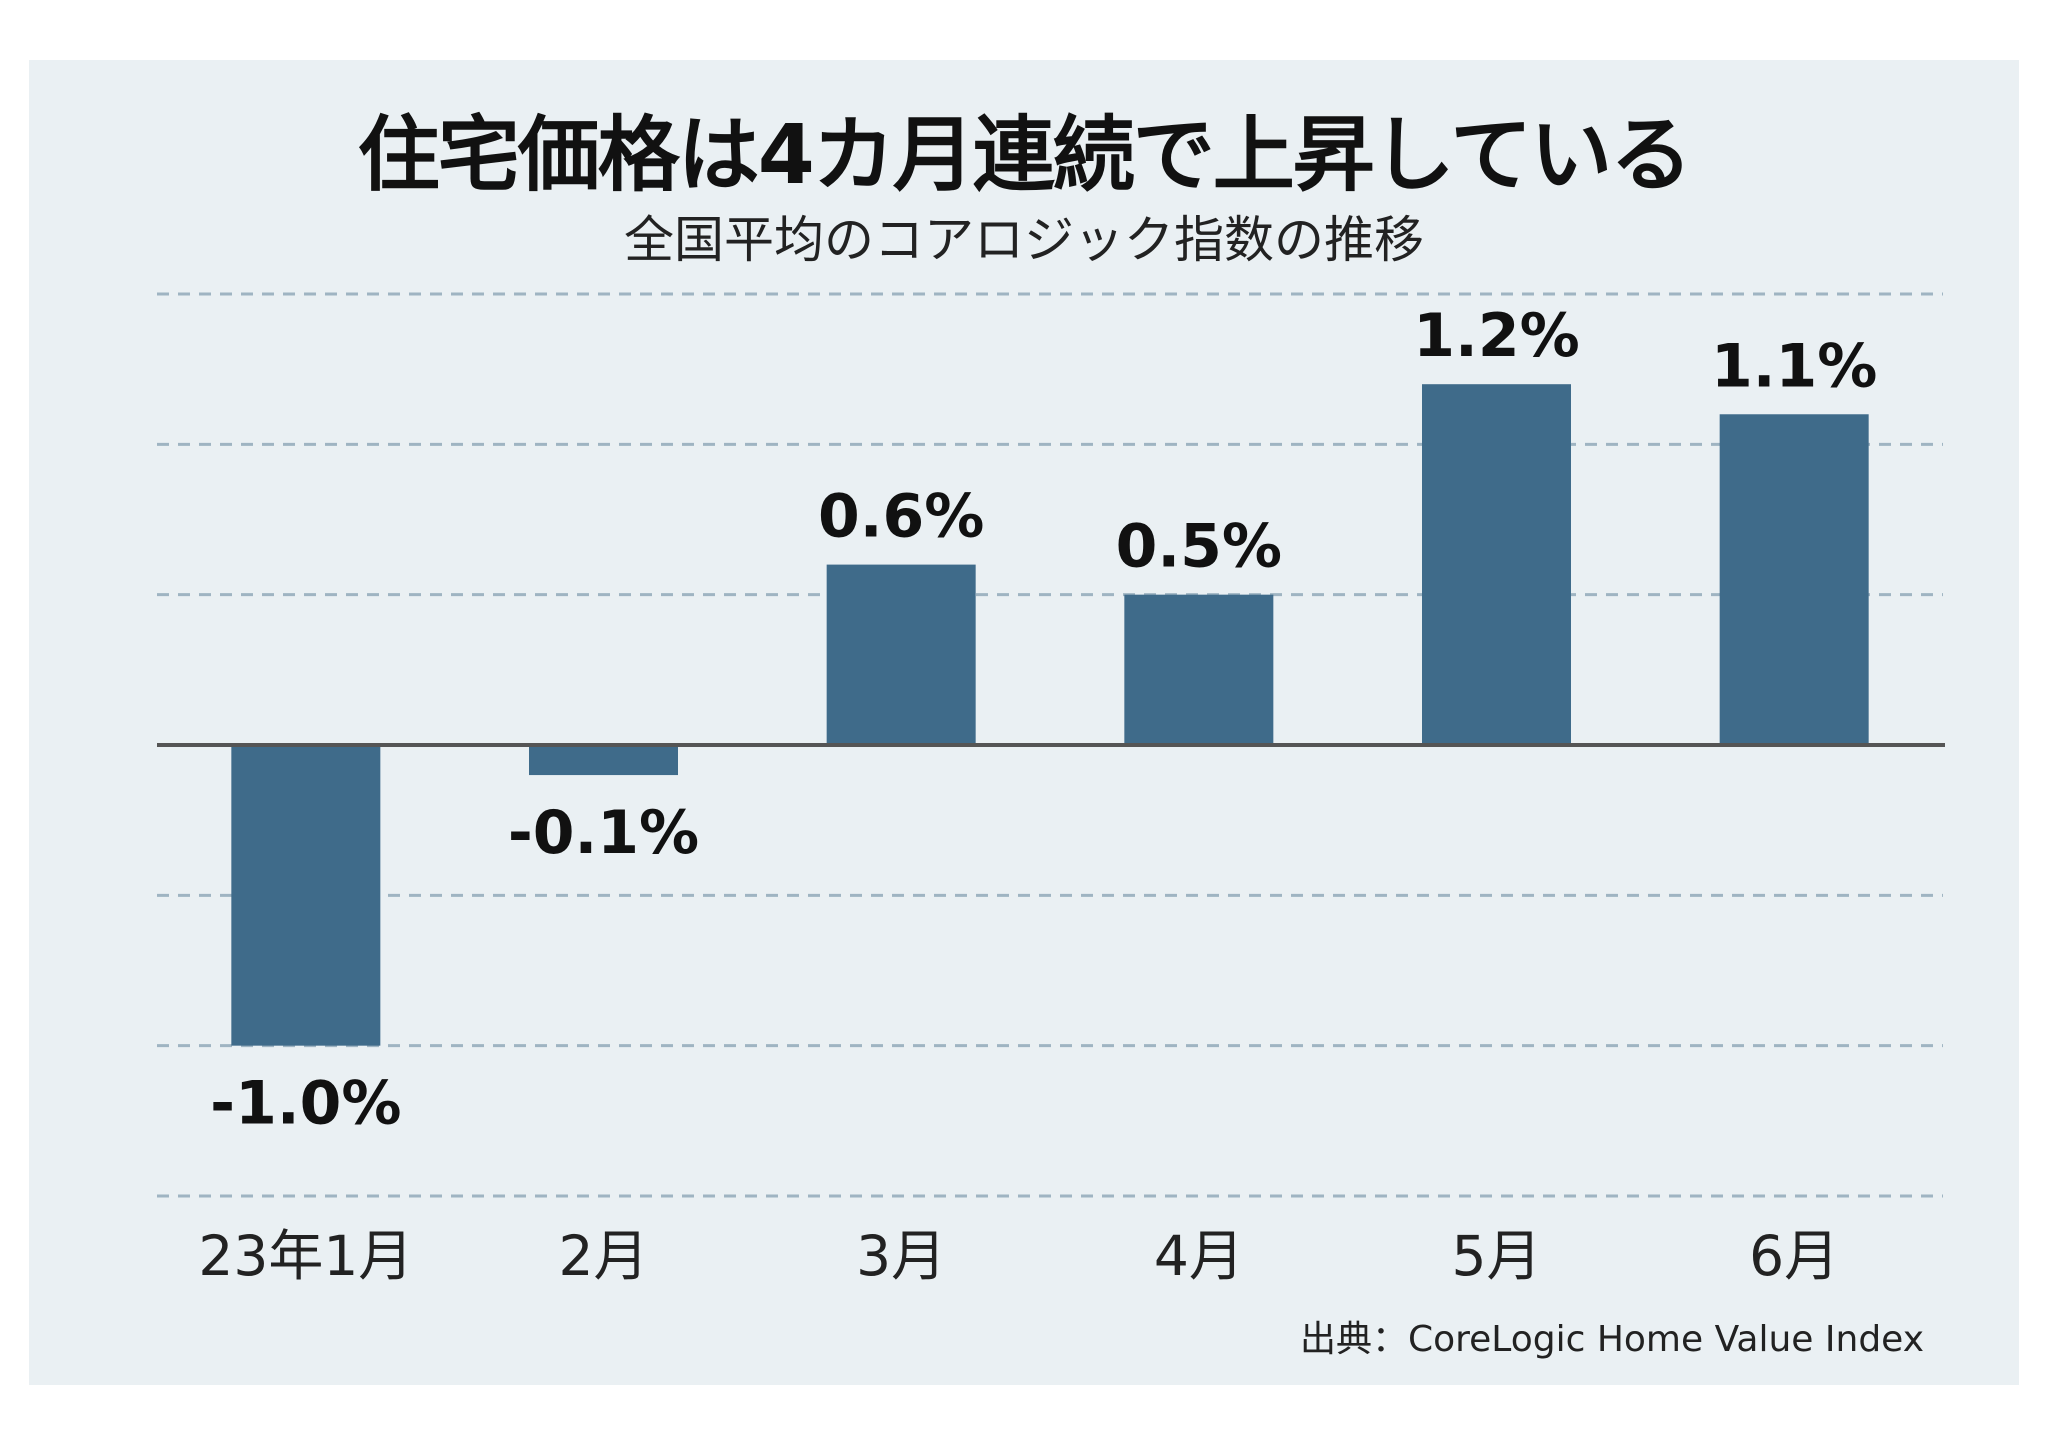  Describe the element at coordinates (901, 517) in the screenshot. I see `data-label: 0.6%` at that location.